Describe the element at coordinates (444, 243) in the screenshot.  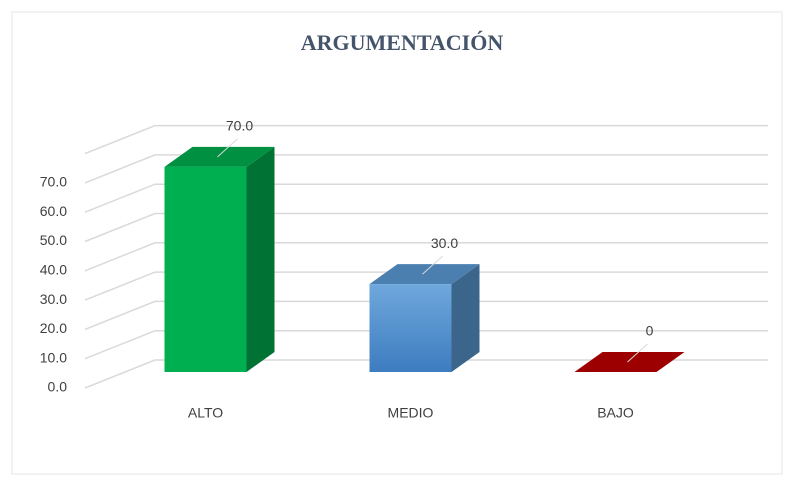
I see `value-label: 30.0` at that location.